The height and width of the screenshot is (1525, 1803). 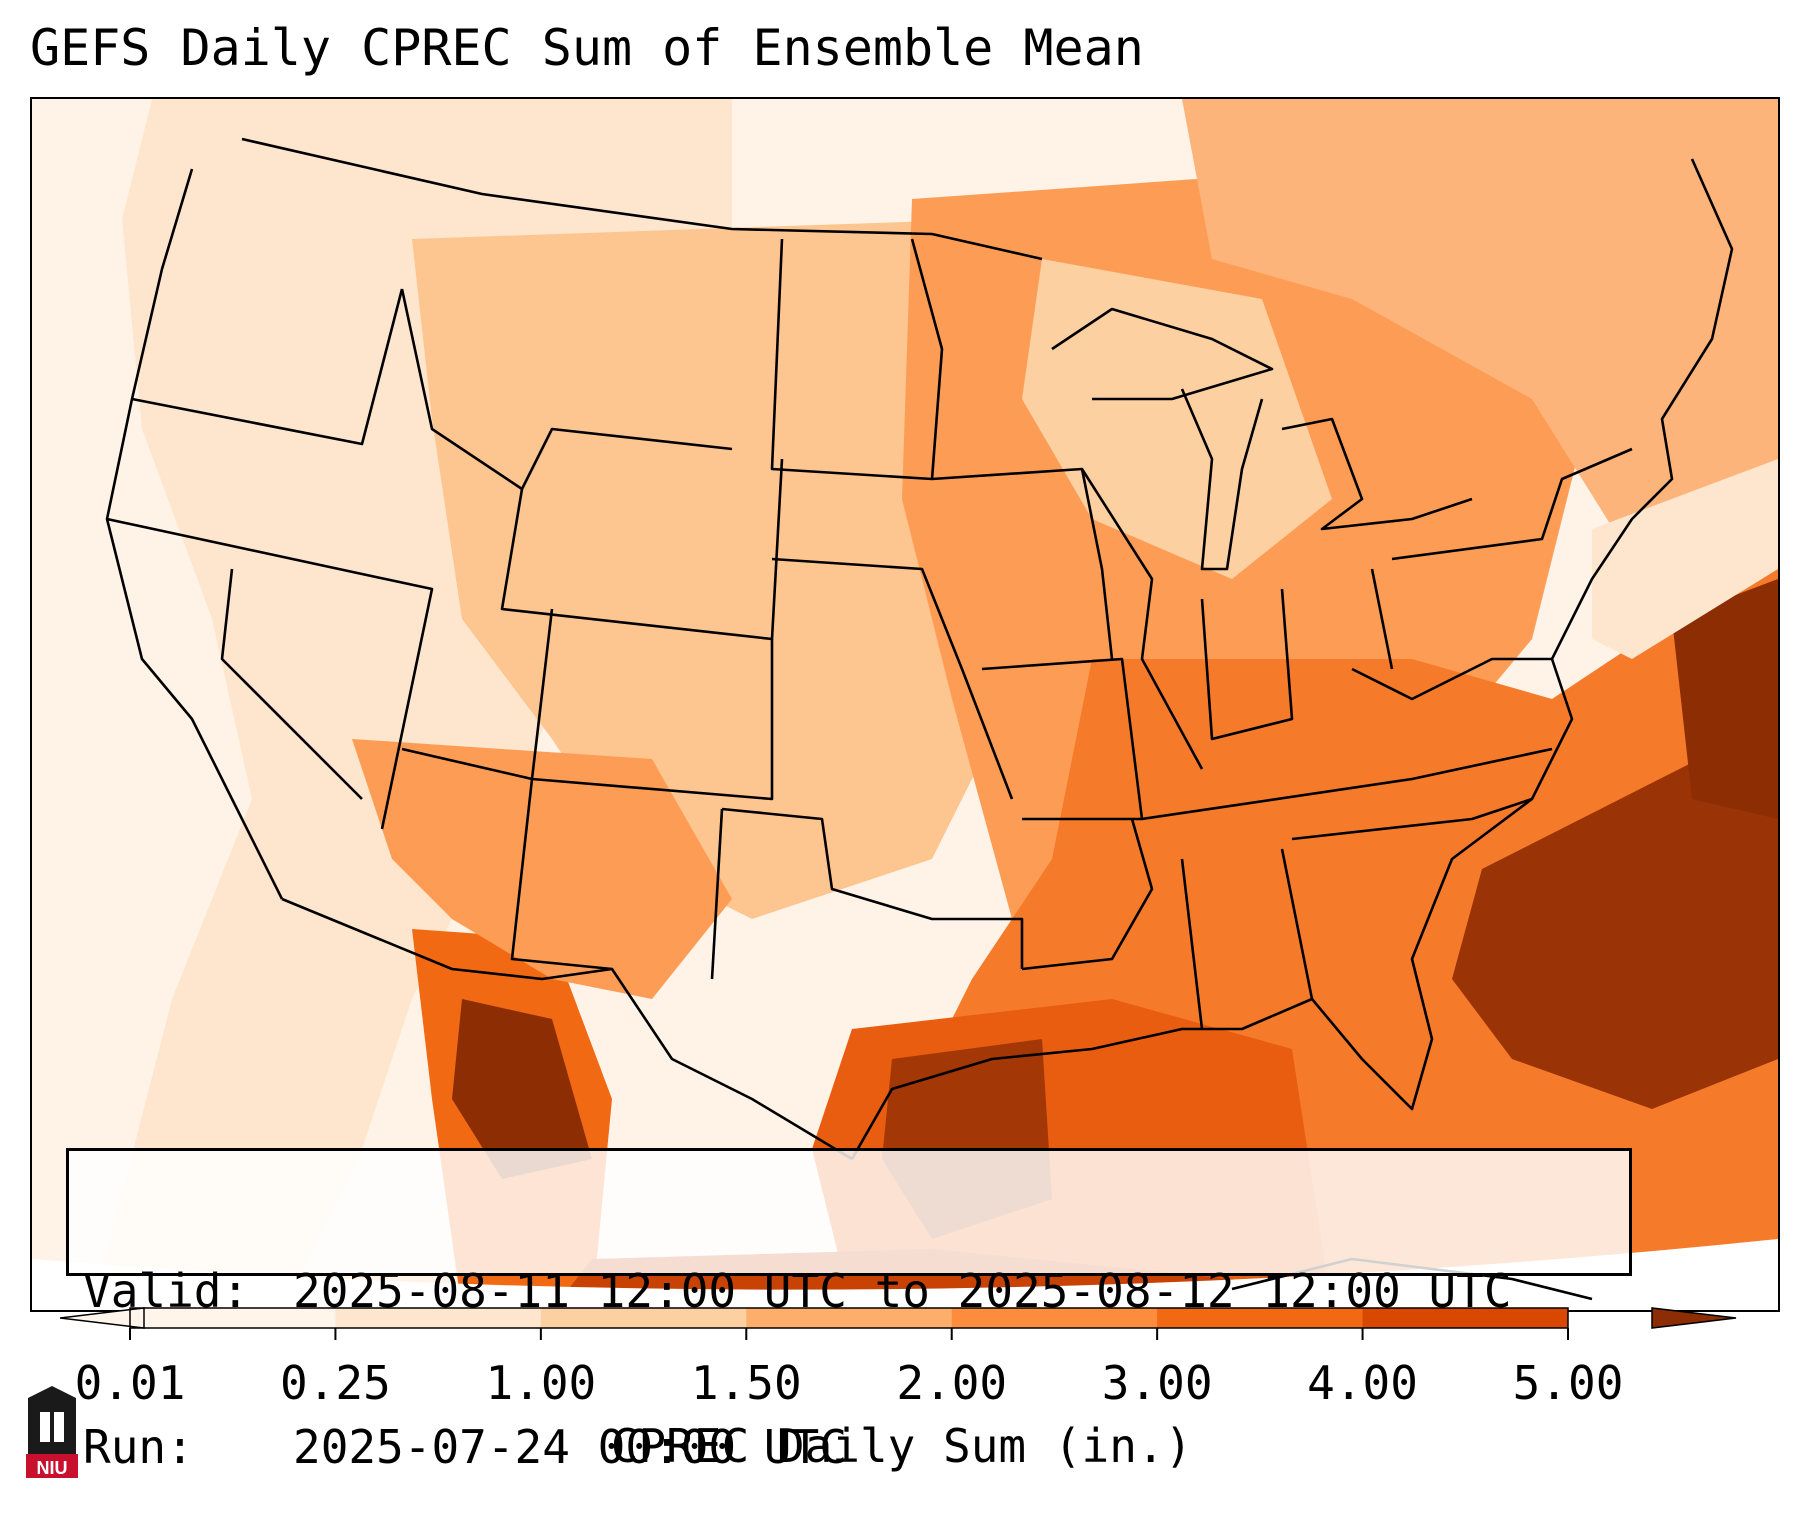 I want to click on field-north-east, so click(x=1480, y=329).